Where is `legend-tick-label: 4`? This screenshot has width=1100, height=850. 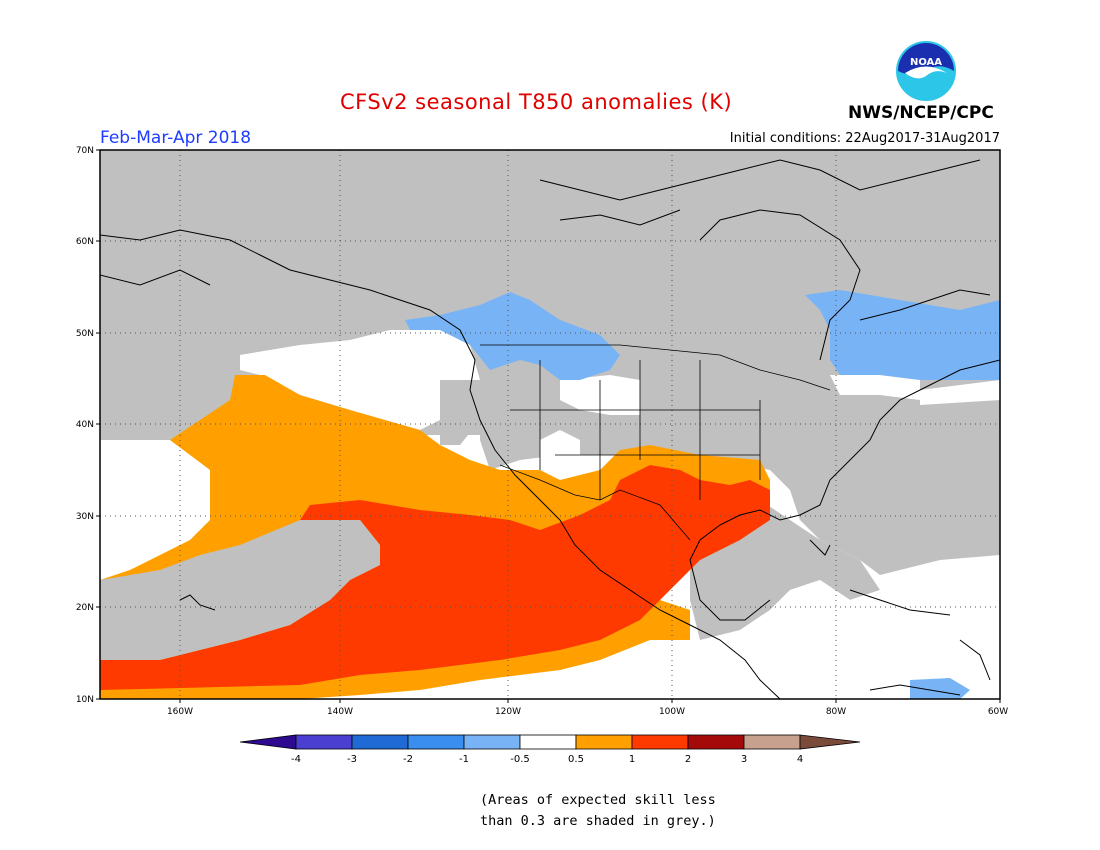
legend-tick-label: 4 is located at coordinates (800, 759).